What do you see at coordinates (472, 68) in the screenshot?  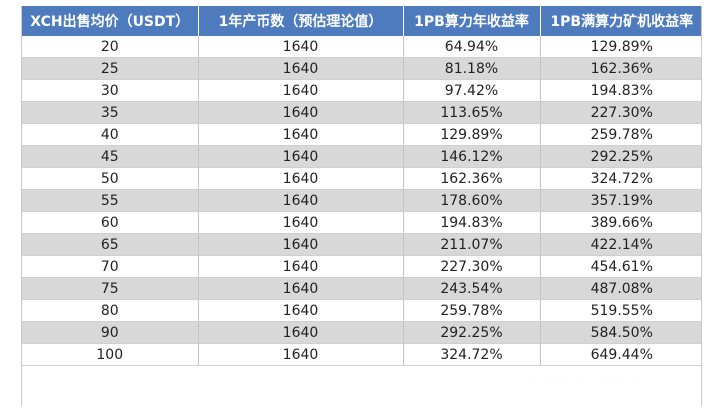 I see `cell-pb-yield: 81.18%` at bounding box center [472, 68].